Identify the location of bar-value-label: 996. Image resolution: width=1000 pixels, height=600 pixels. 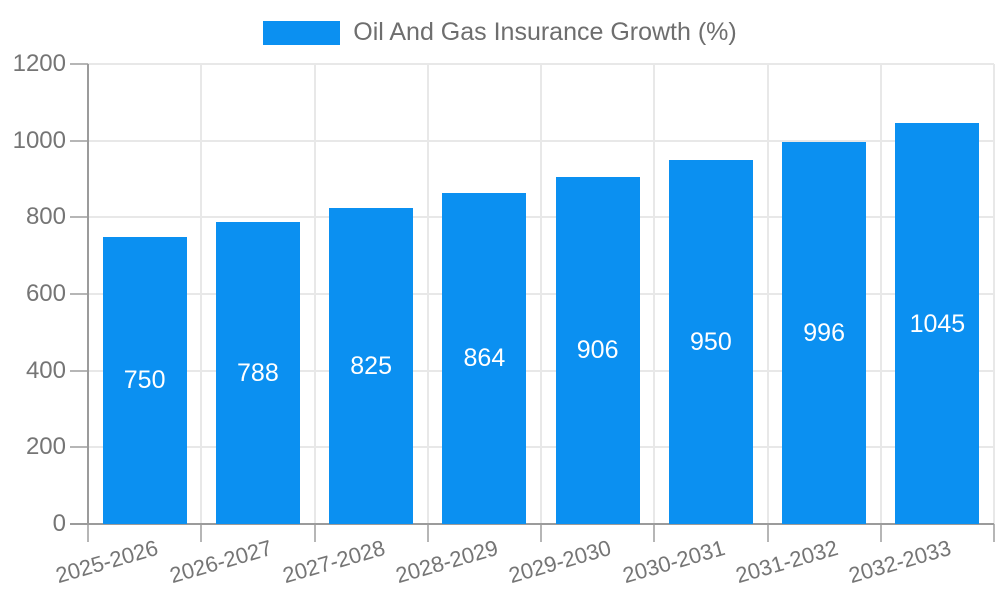
(824, 333).